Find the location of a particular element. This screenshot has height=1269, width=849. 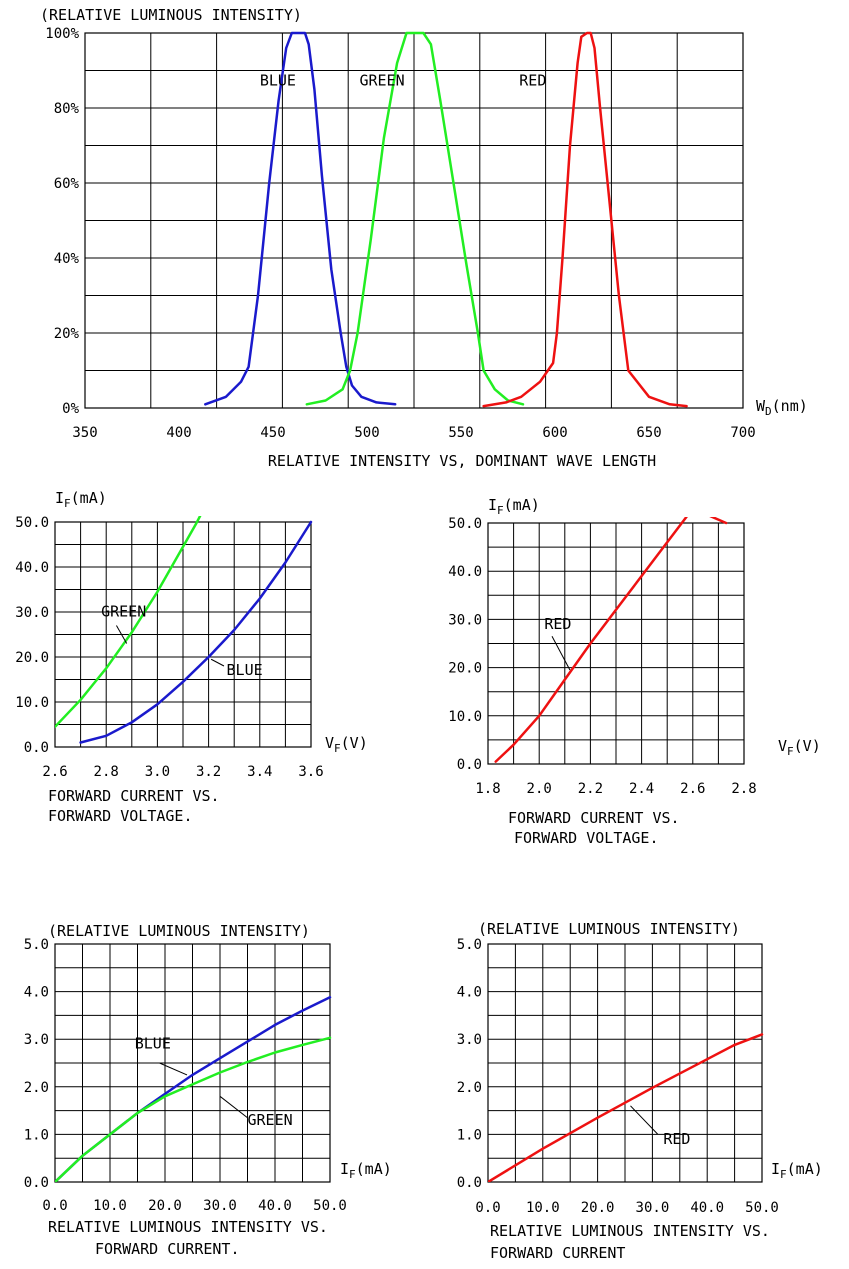

y-tick-label: 30.0 is located at coordinates (465, 620).